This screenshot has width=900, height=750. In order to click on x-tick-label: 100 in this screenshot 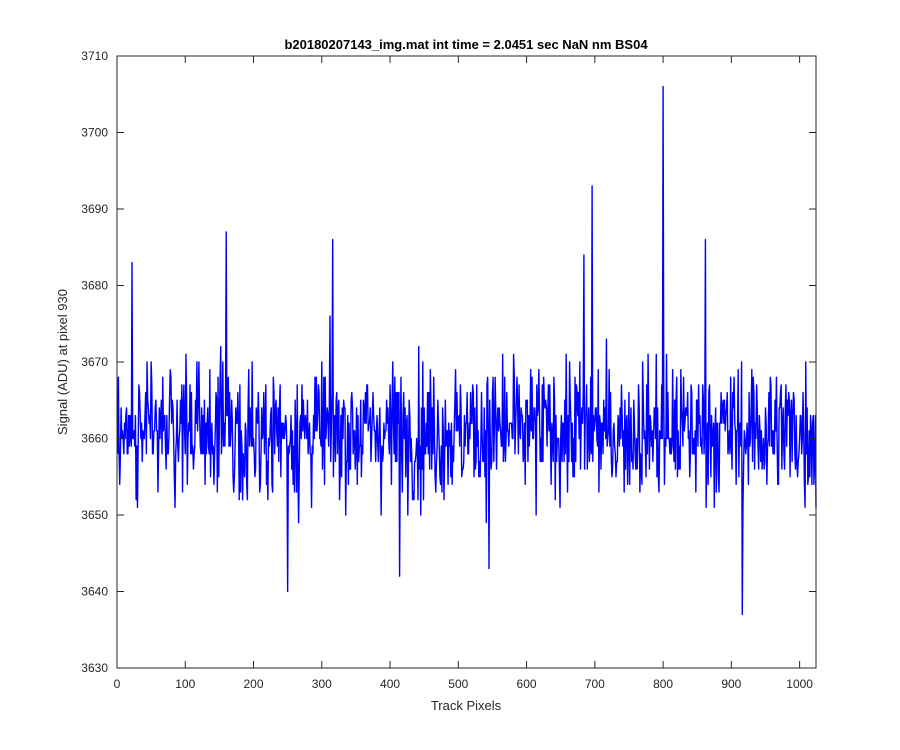, I will do `click(185, 684)`.